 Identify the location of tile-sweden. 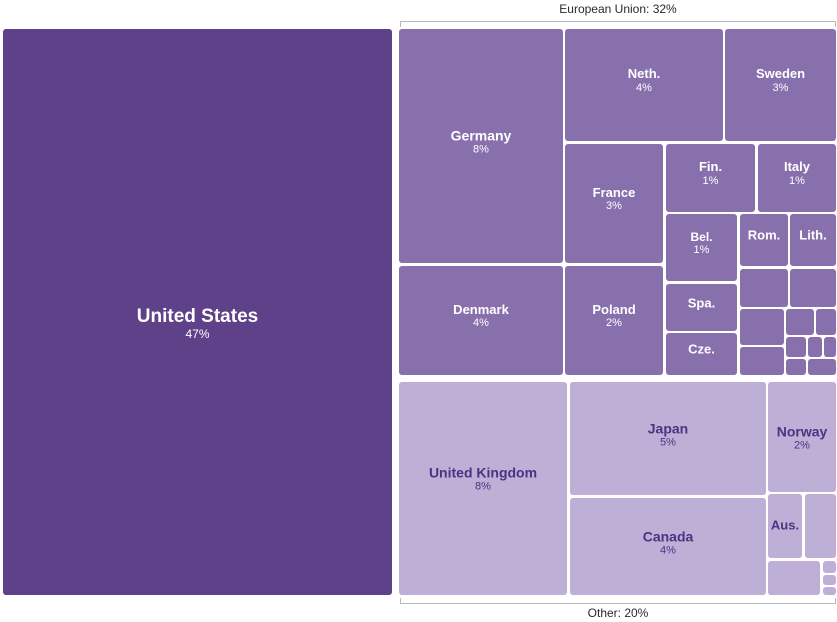
(780, 85).